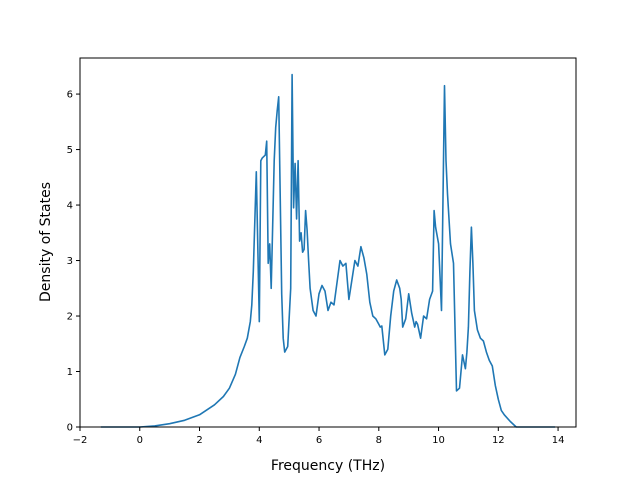 This screenshot has width=640, height=480. Describe the element at coordinates (70, 261) in the screenshot. I see `y-tick-label: 3` at that location.